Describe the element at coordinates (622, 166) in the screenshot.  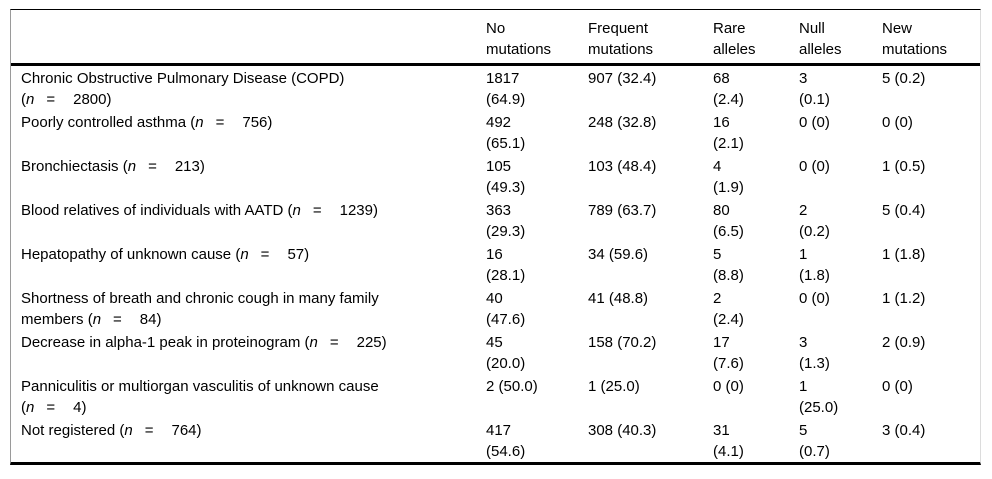
I see `cell-frequent-mutations: 103 (48.4)` at that location.